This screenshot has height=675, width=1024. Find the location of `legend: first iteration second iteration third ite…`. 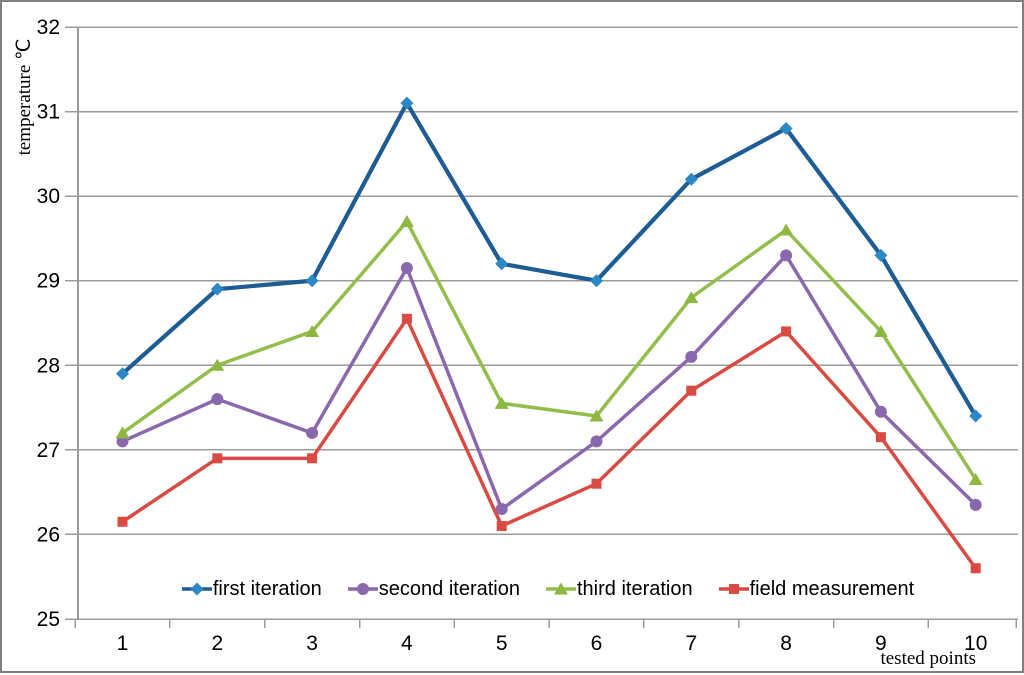

legend: first iteration second iteration third ite… is located at coordinates (548, 589).